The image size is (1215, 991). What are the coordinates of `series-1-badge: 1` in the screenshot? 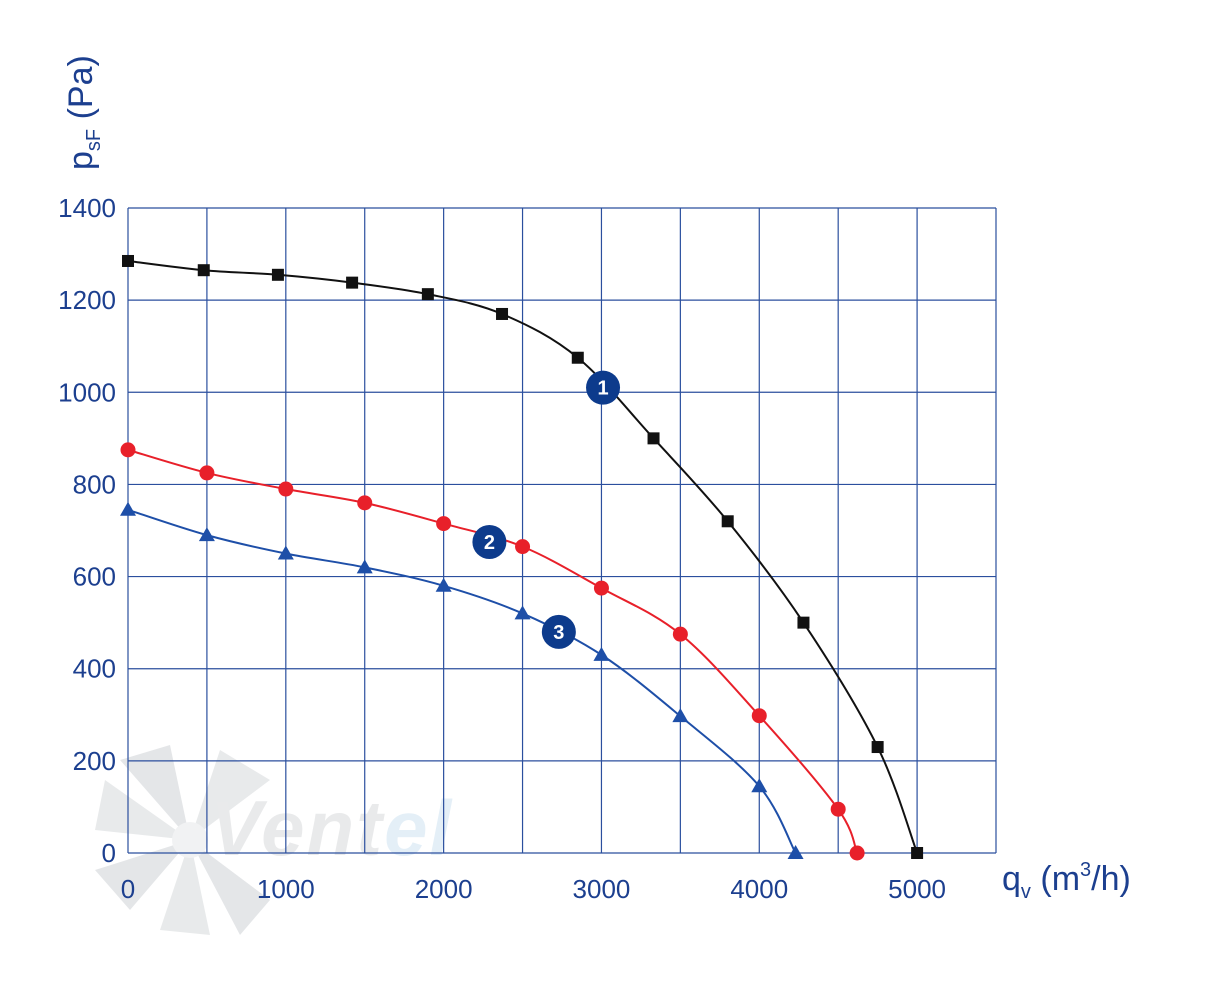 It's located at (603, 387).